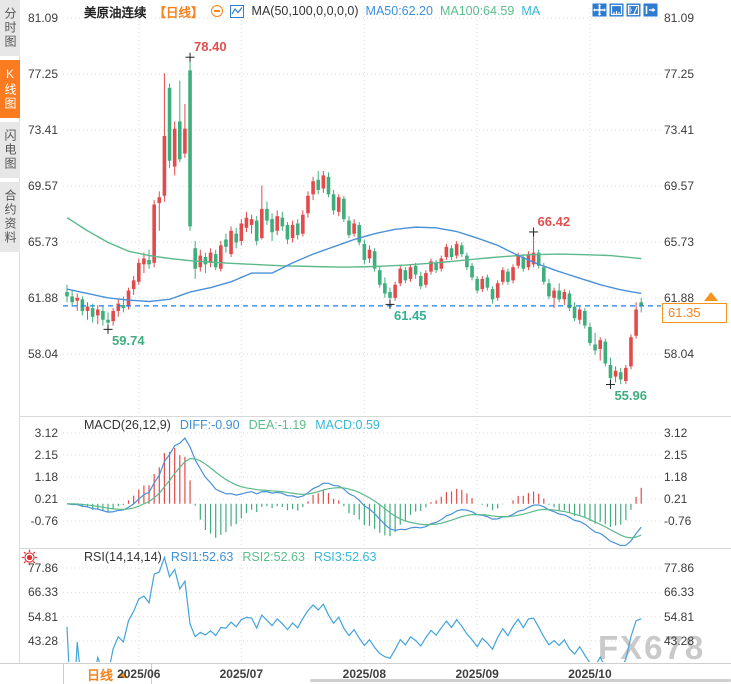 The image size is (731, 684). What do you see at coordinates (273, 556) in the screenshot?
I see `rsi2-value: RSI2:52.63` at bounding box center [273, 556].